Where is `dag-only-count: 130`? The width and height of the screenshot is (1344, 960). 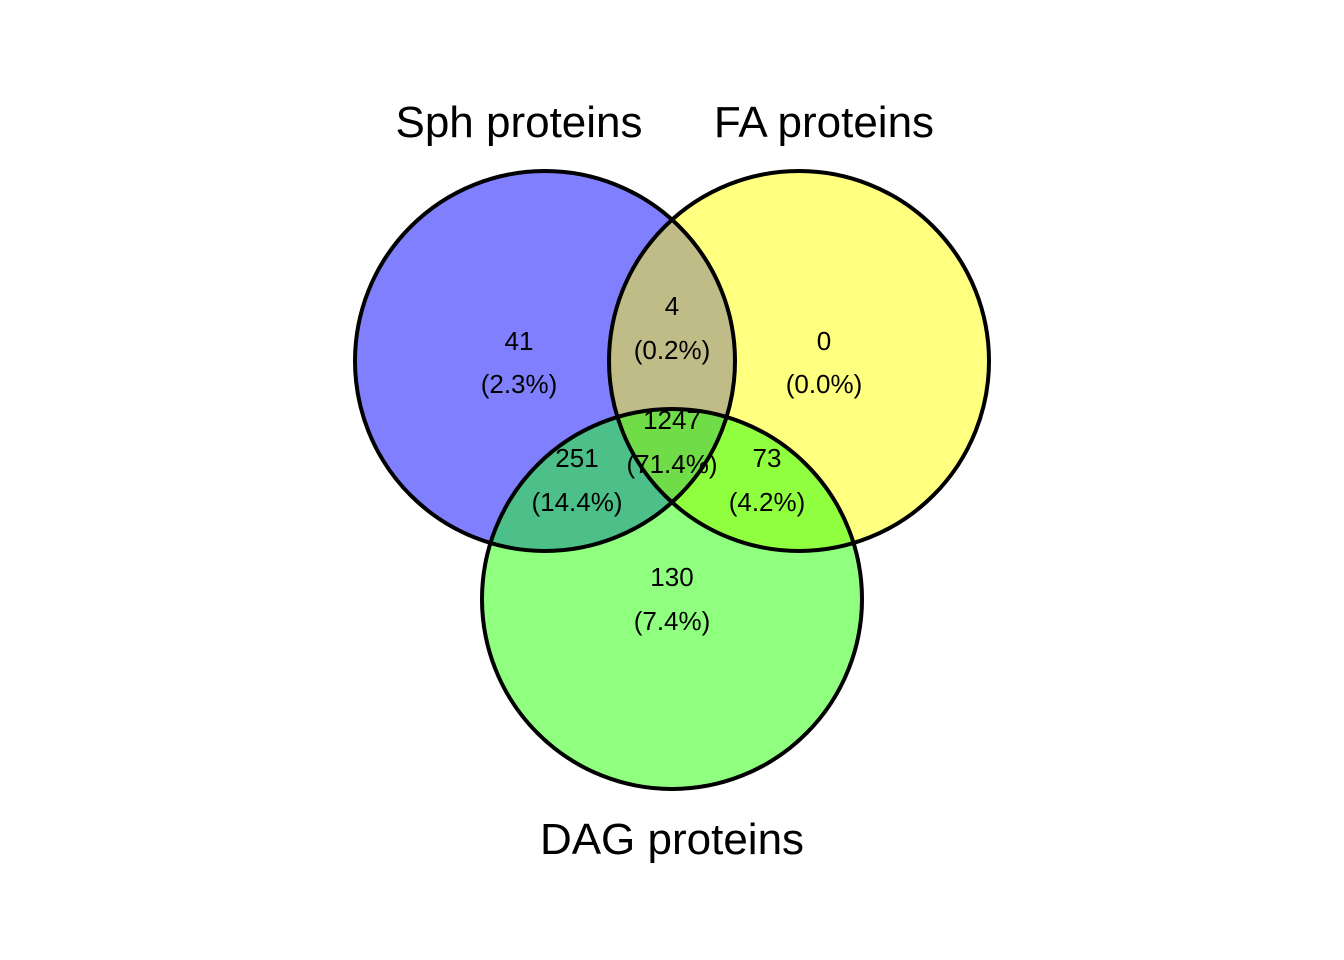
dag-only-count: 130 is located at coordinates (671, 577).